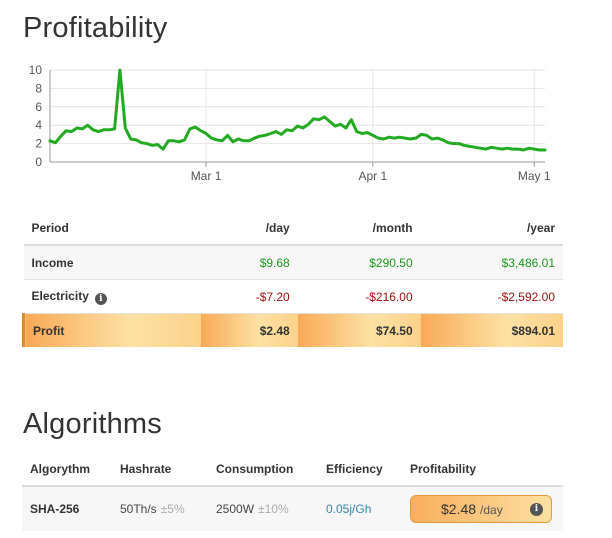 This screenshot has height=538, width=612. Describe the element at coordinates (38, 162) in the screenshot. I see `y-tick-label: 0` at that location.